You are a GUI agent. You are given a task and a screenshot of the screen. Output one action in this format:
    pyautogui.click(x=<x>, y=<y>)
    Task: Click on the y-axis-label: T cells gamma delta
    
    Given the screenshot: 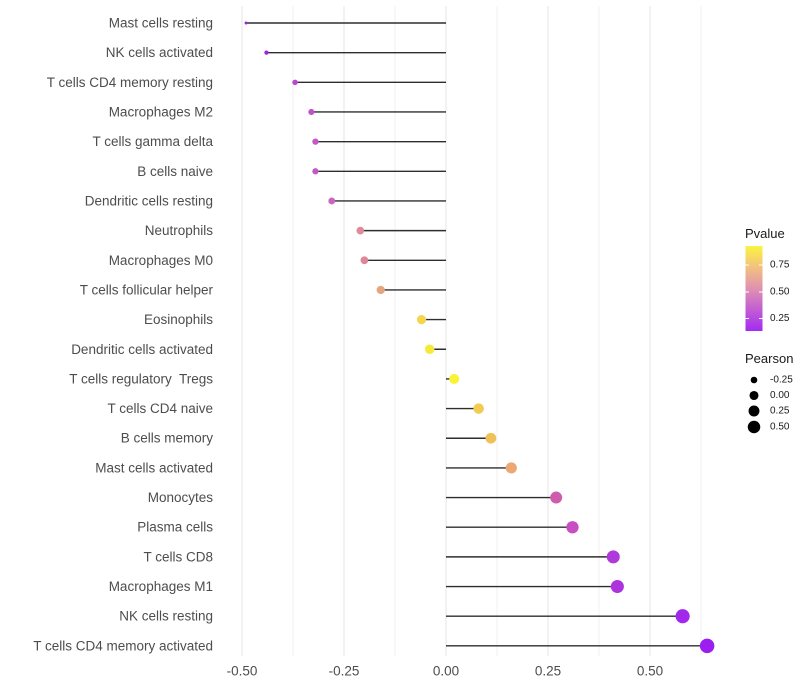 What is the action you would take?
    pyautogui.click(x=152, y=141)
    